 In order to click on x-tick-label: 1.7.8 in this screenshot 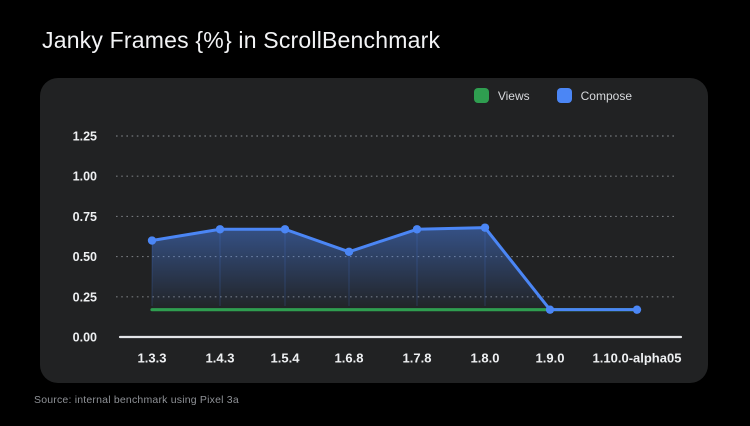, I will do `click(417, 358)`.